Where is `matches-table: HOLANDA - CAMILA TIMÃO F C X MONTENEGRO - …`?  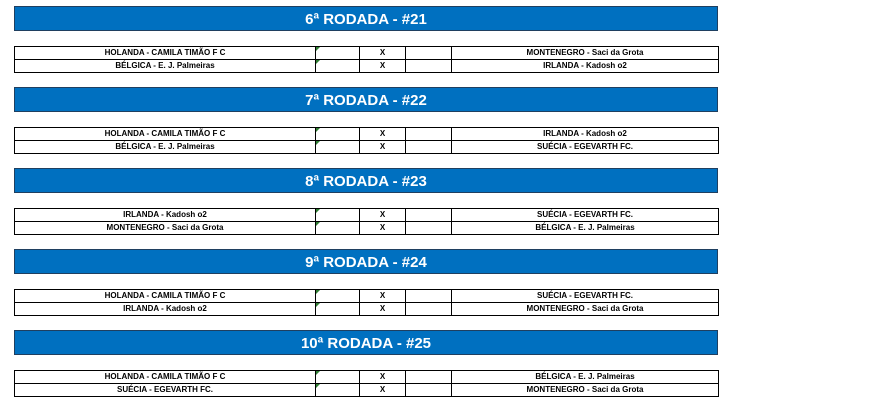
matches-table: HOLANDA - CAMILA TIMÃO F C X MONTENEGRO - … is located at coordinates (366, 59).